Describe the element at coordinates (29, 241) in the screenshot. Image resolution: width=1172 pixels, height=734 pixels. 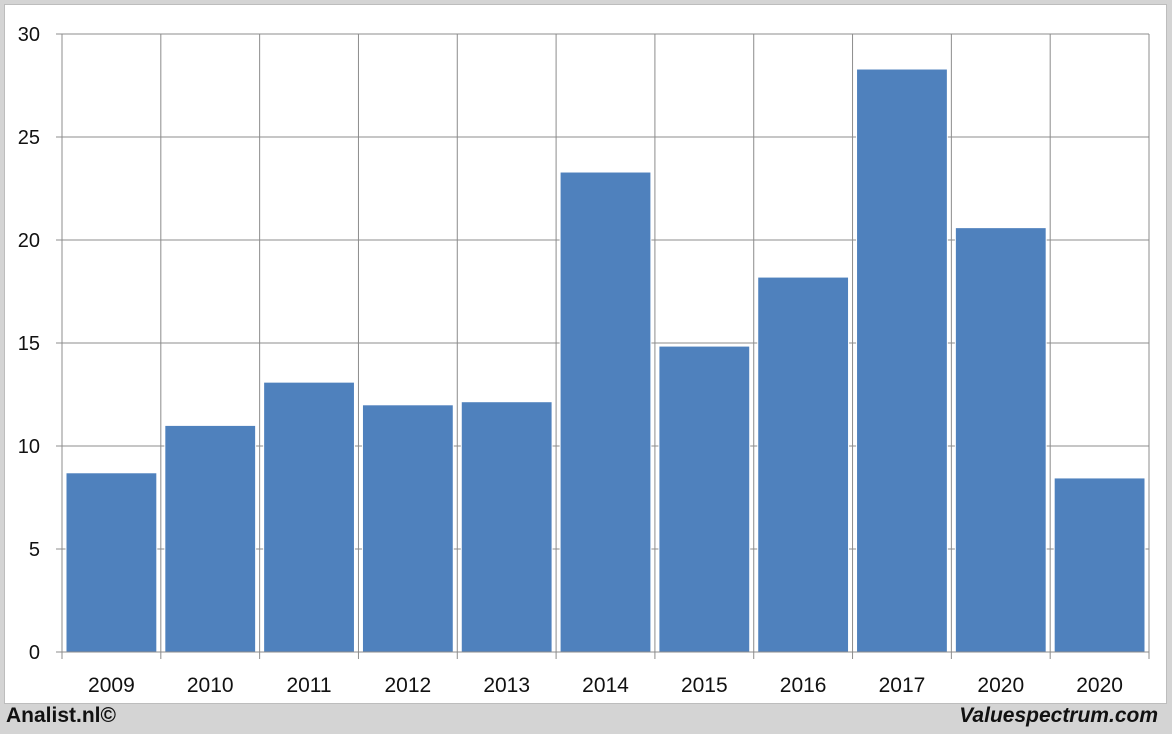
I see `y-tick-label: 20` at that location.